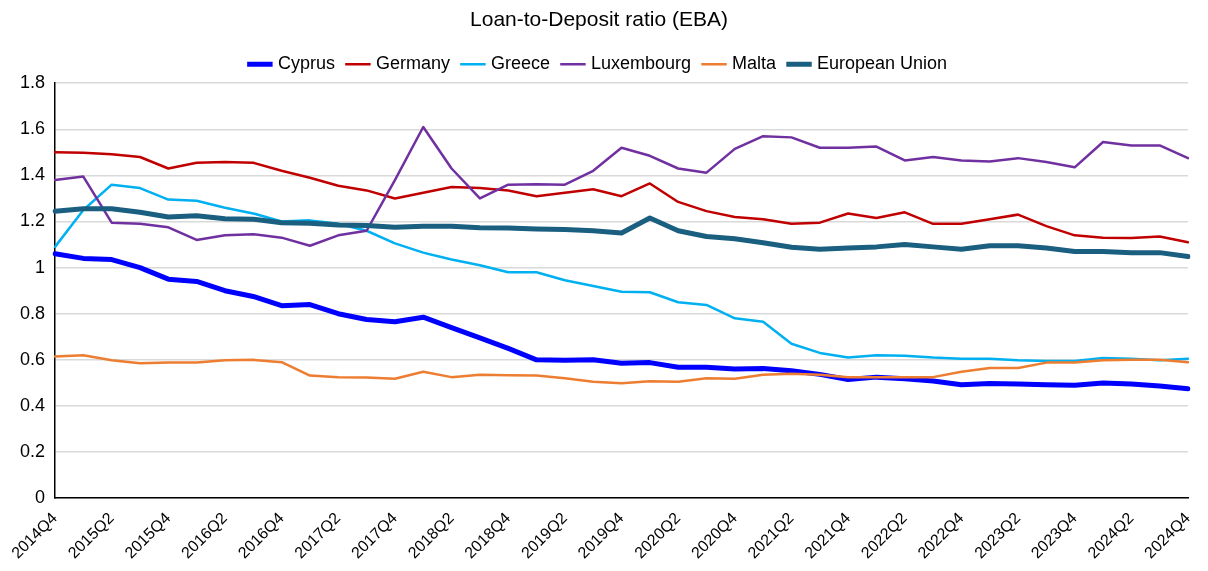 Image resolution: width=1208 pixels, height=571 pixels. I want to click on y-tick-label: 1.6, so click(32, 128).